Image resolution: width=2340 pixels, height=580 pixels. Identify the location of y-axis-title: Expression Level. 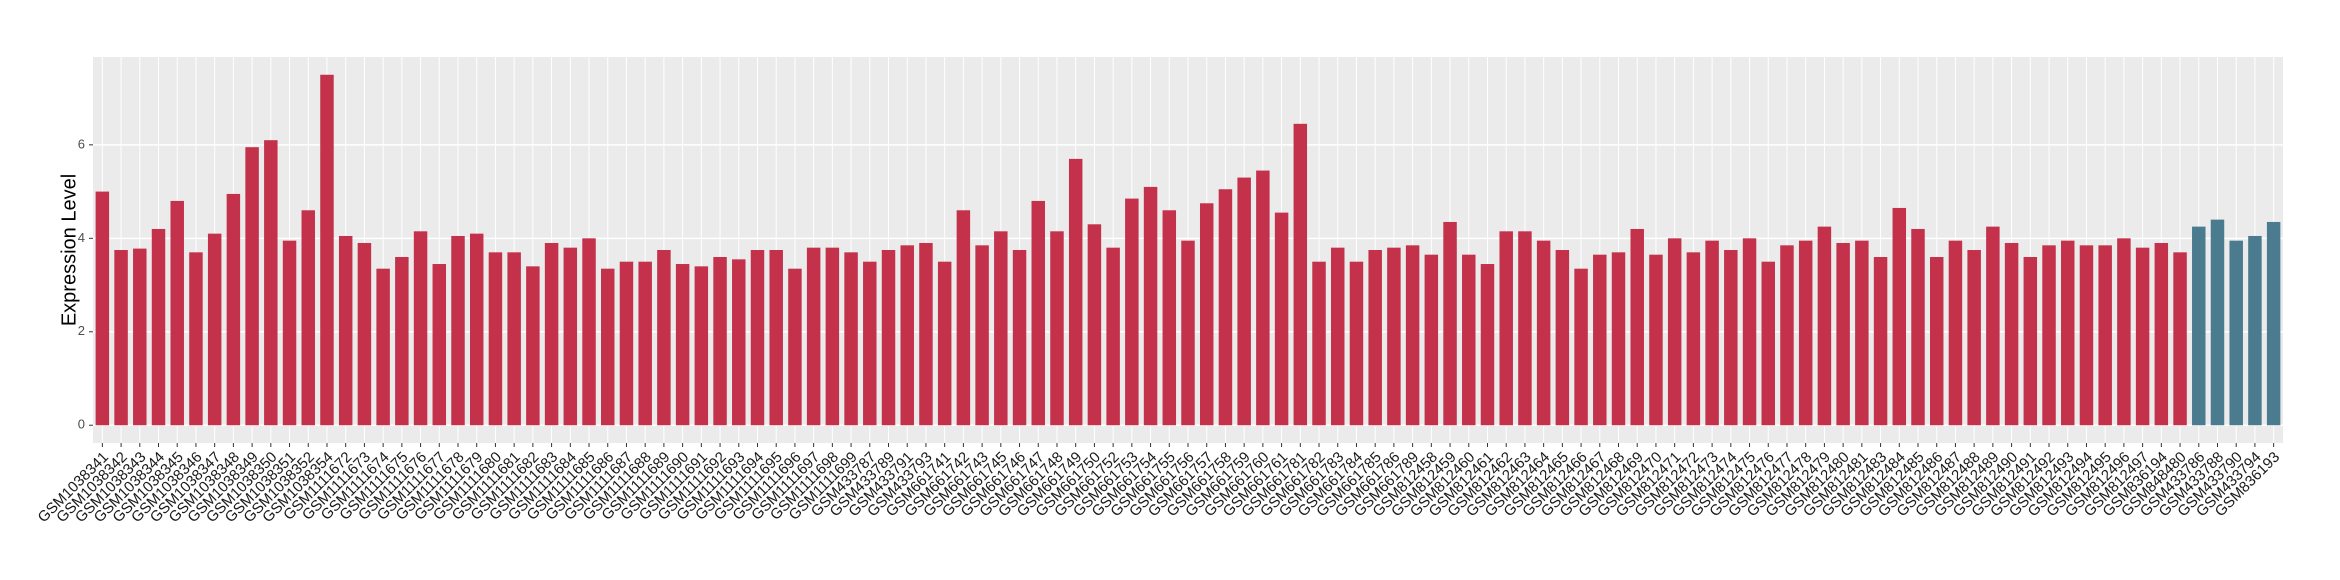
(69, 250).